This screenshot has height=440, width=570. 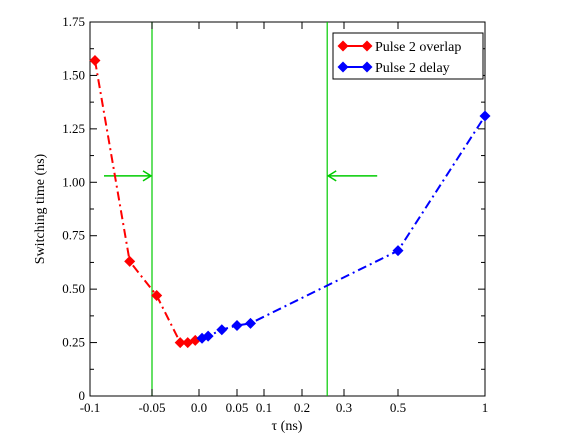 What do you see at coordinates (331, 176) in the screenshot?
I see `arrow-left-head` at bounding box center [331, 176].